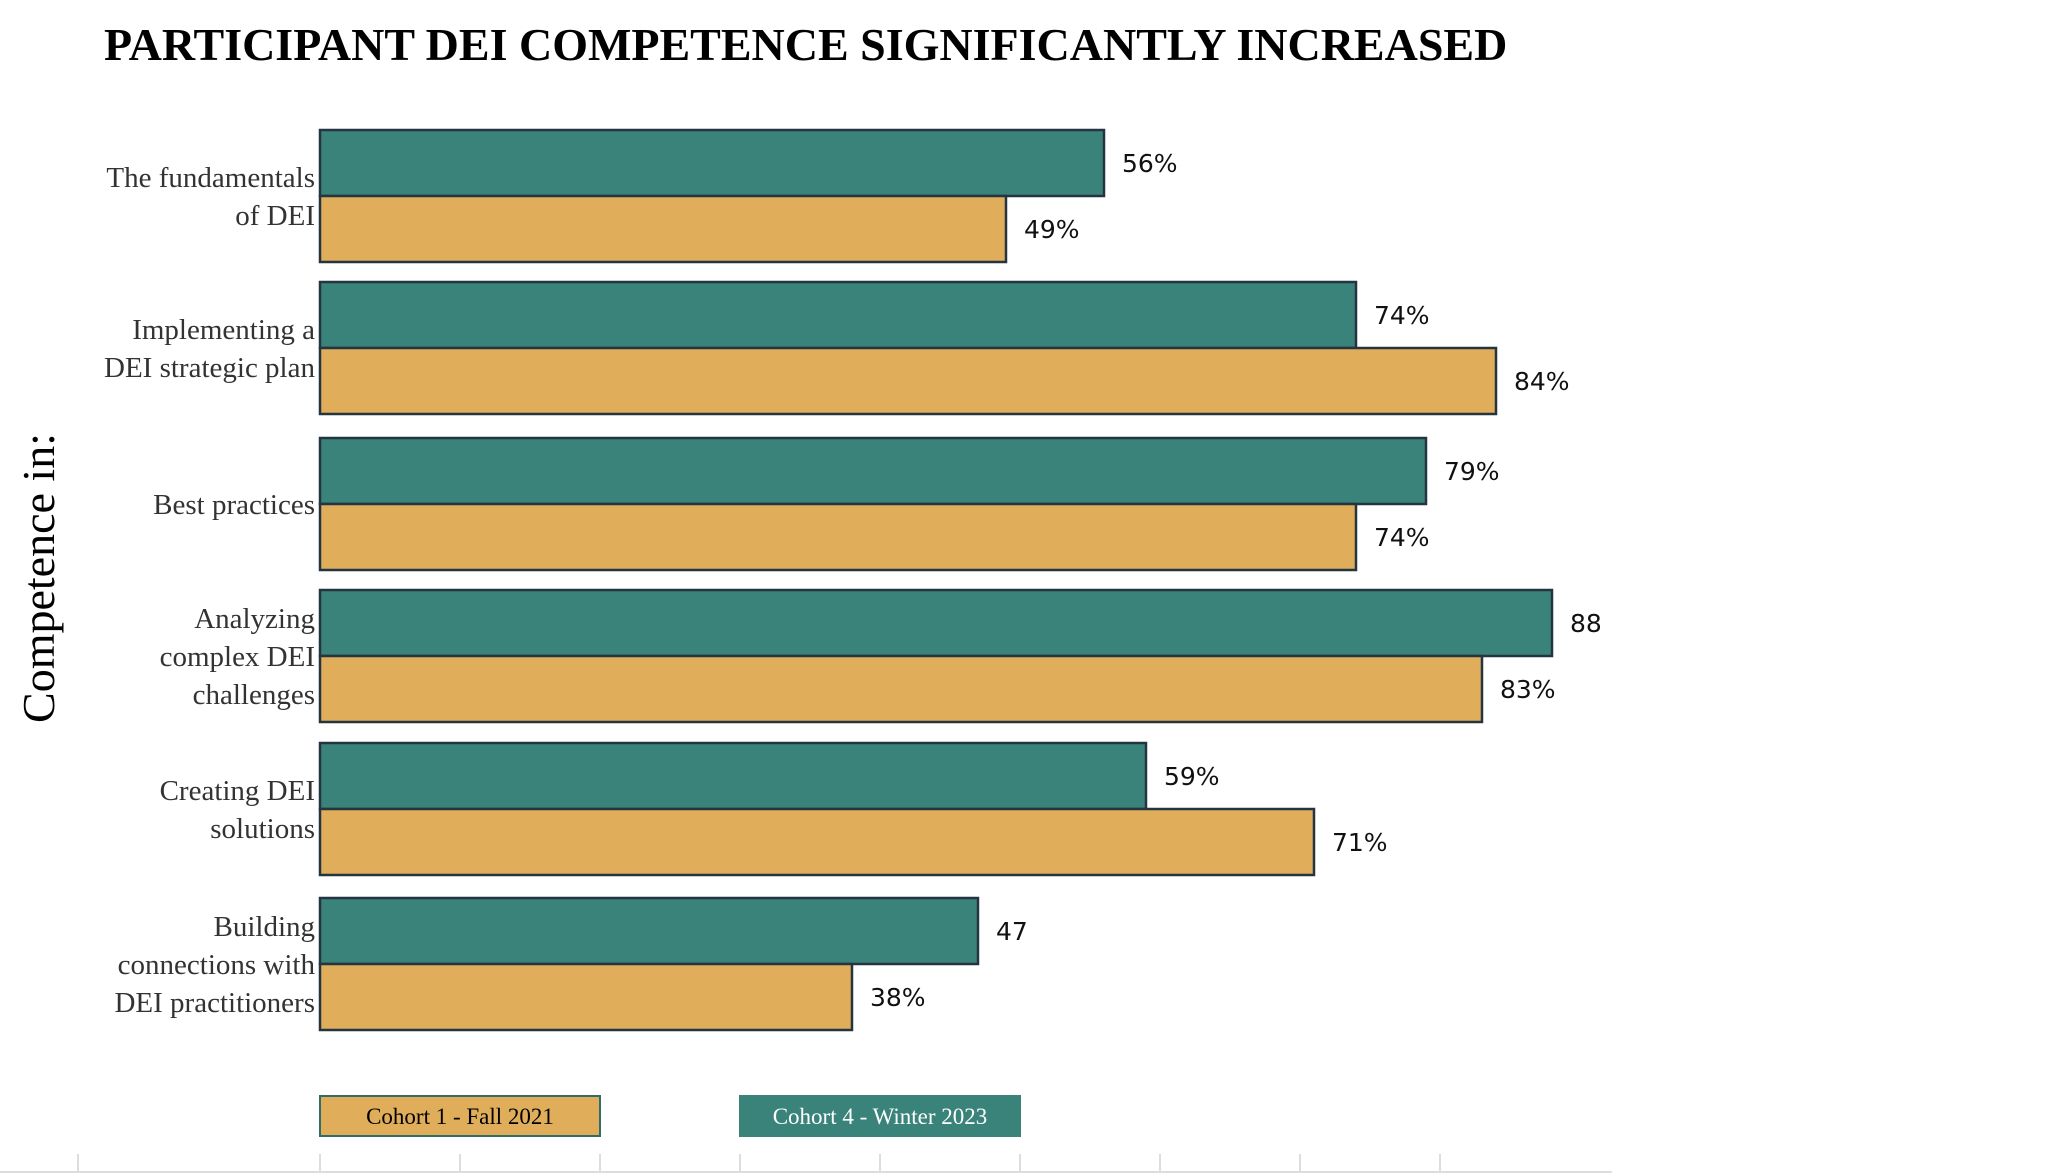  What do you see at coordinates (264, 927) in the screenshot?
I see `category-label: Building` at bounding box center [264, 927].